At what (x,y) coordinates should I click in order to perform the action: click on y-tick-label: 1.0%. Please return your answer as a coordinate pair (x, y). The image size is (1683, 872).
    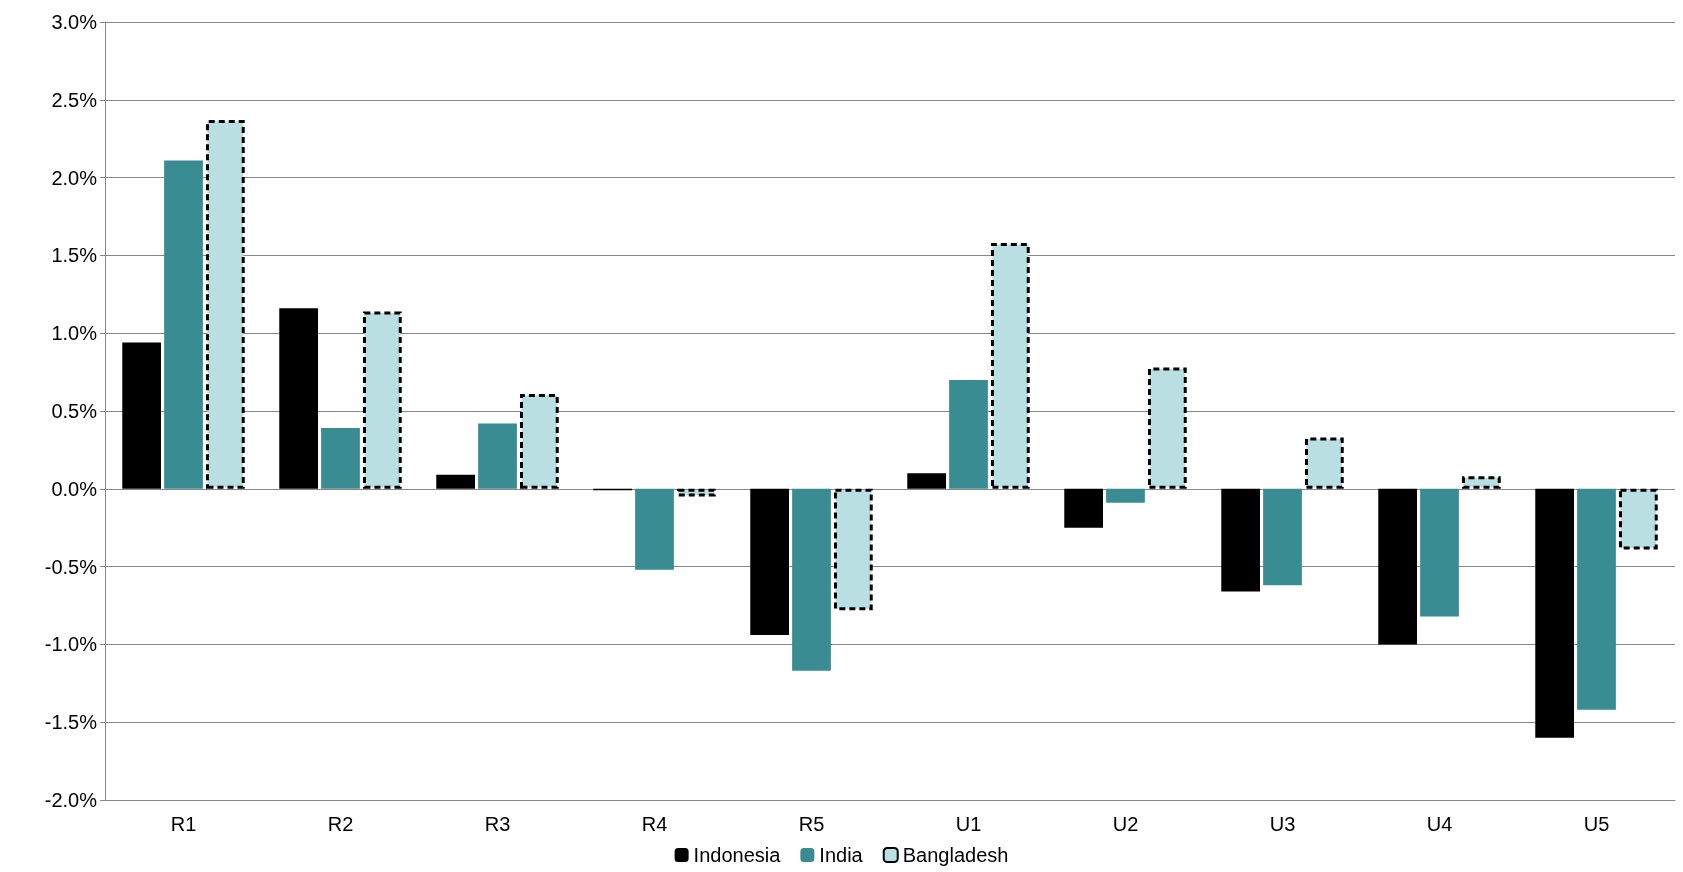
    Looking at the image, I should click on (74, 333).